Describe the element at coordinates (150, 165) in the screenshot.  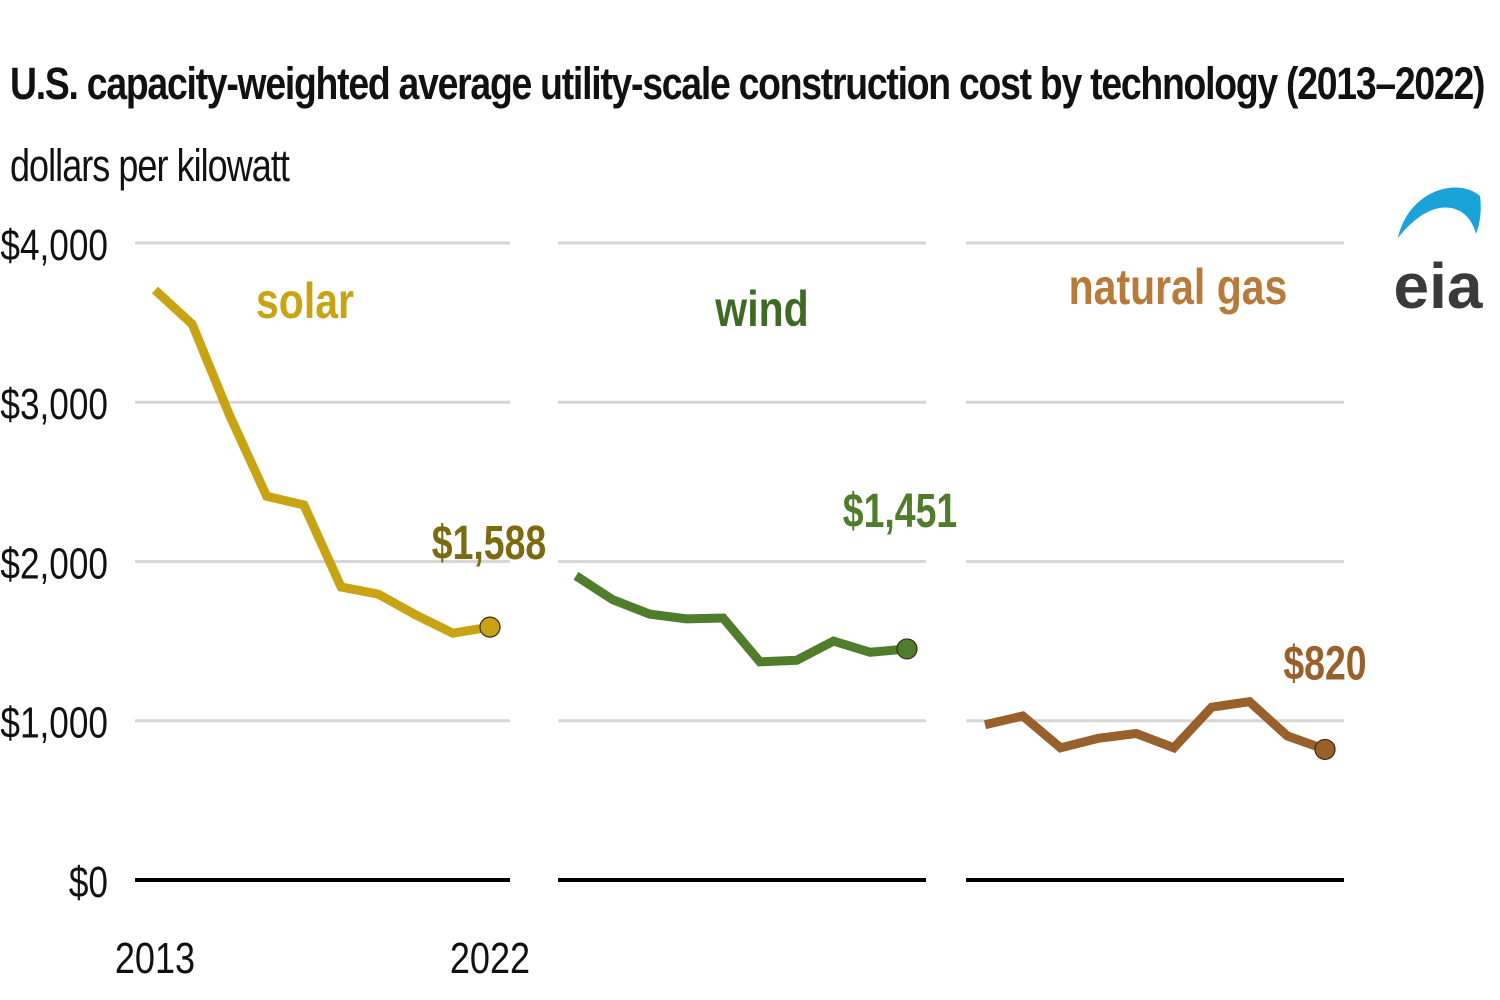
I see `chart-subtitle: dollars per kilowatt` at that location.